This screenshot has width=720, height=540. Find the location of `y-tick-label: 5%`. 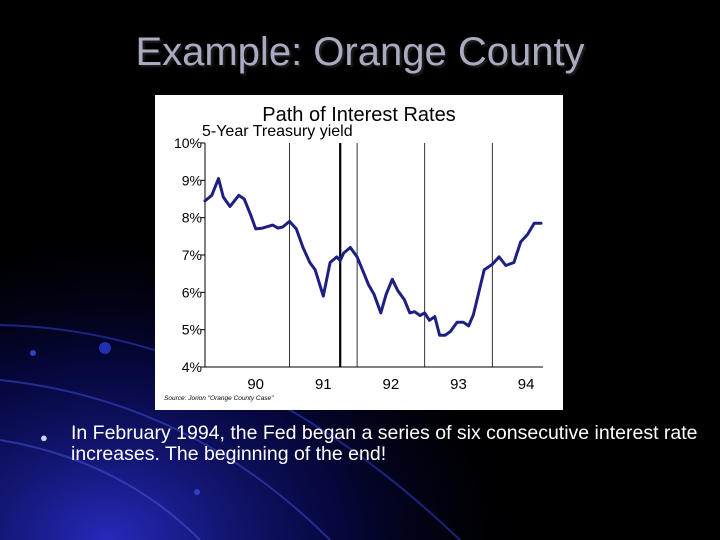

y-tick-label: 5% is located at coordinates (192, 330).